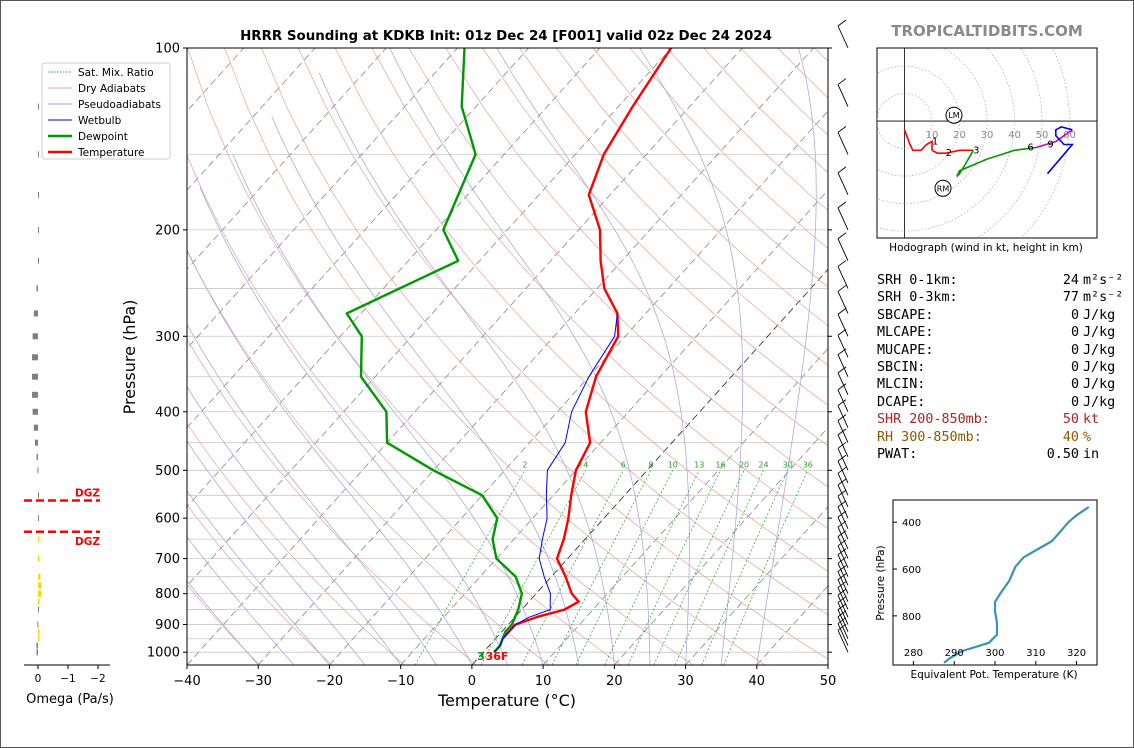 Image resolution: width=1134 pixels, height=748 pixels. What do you see at coordinates (828, 681) in the screenshot?
I see `x-tick-label: 50` at bounding box center [828, 681].